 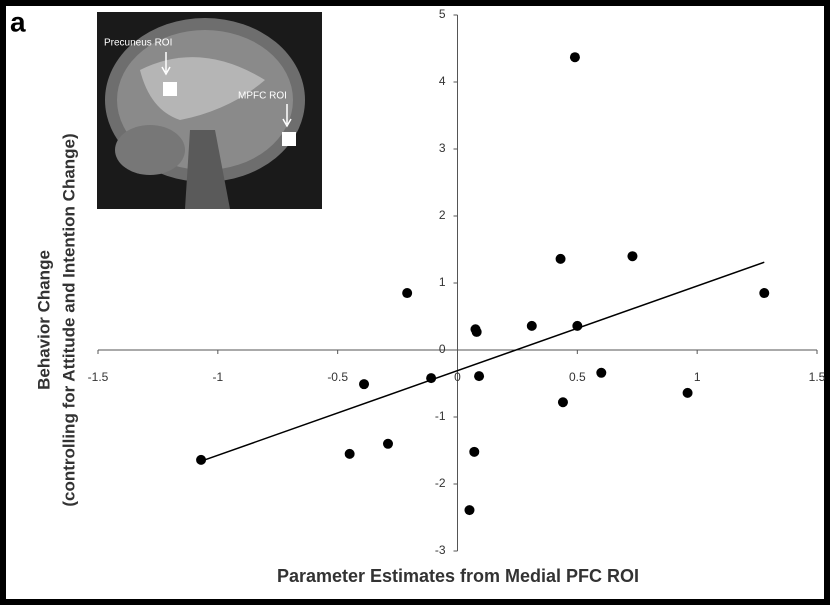 What do you see at coordinates (98, 377) in the screenshot?
I see `x-tick-label: -1.5` at bounding box center [98, 377].